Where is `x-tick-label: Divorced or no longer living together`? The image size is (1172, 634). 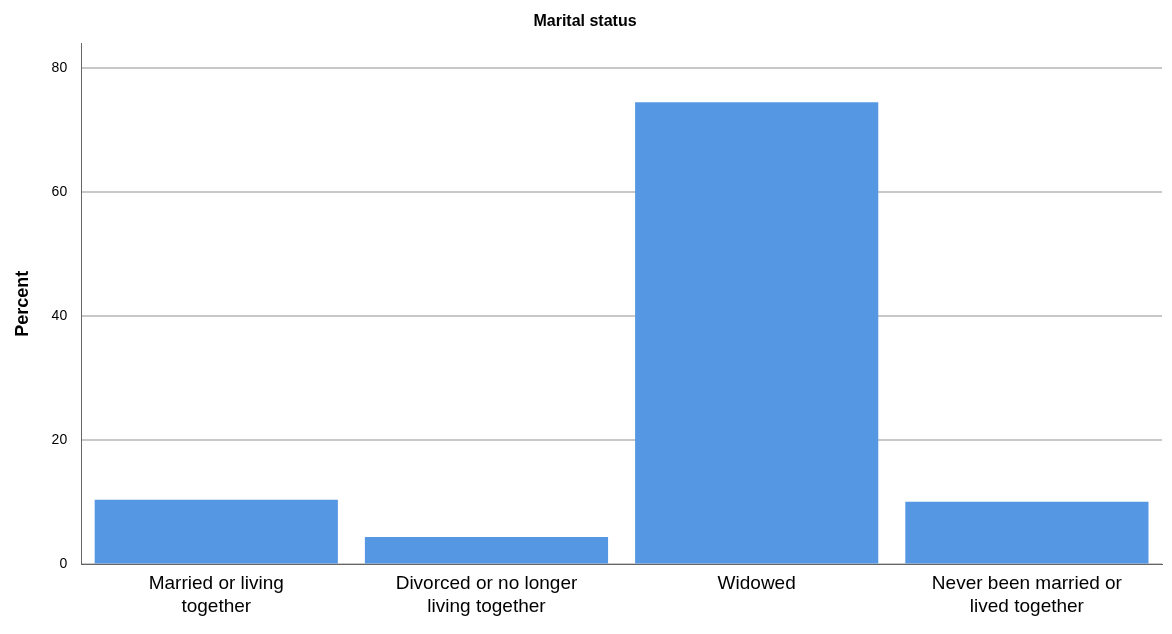
x-tick-label: Divorced or no longer living together is located at coordinates (486, 594).